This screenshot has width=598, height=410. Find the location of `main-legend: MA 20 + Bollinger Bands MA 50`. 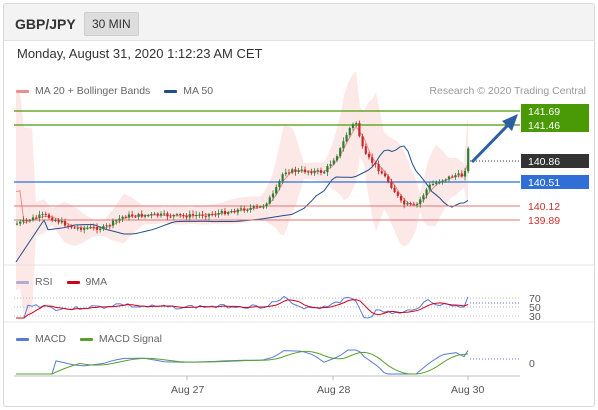

main-legend: MA 20 + Bollinger Bands MA 50 is located at coordinates (121, 91).